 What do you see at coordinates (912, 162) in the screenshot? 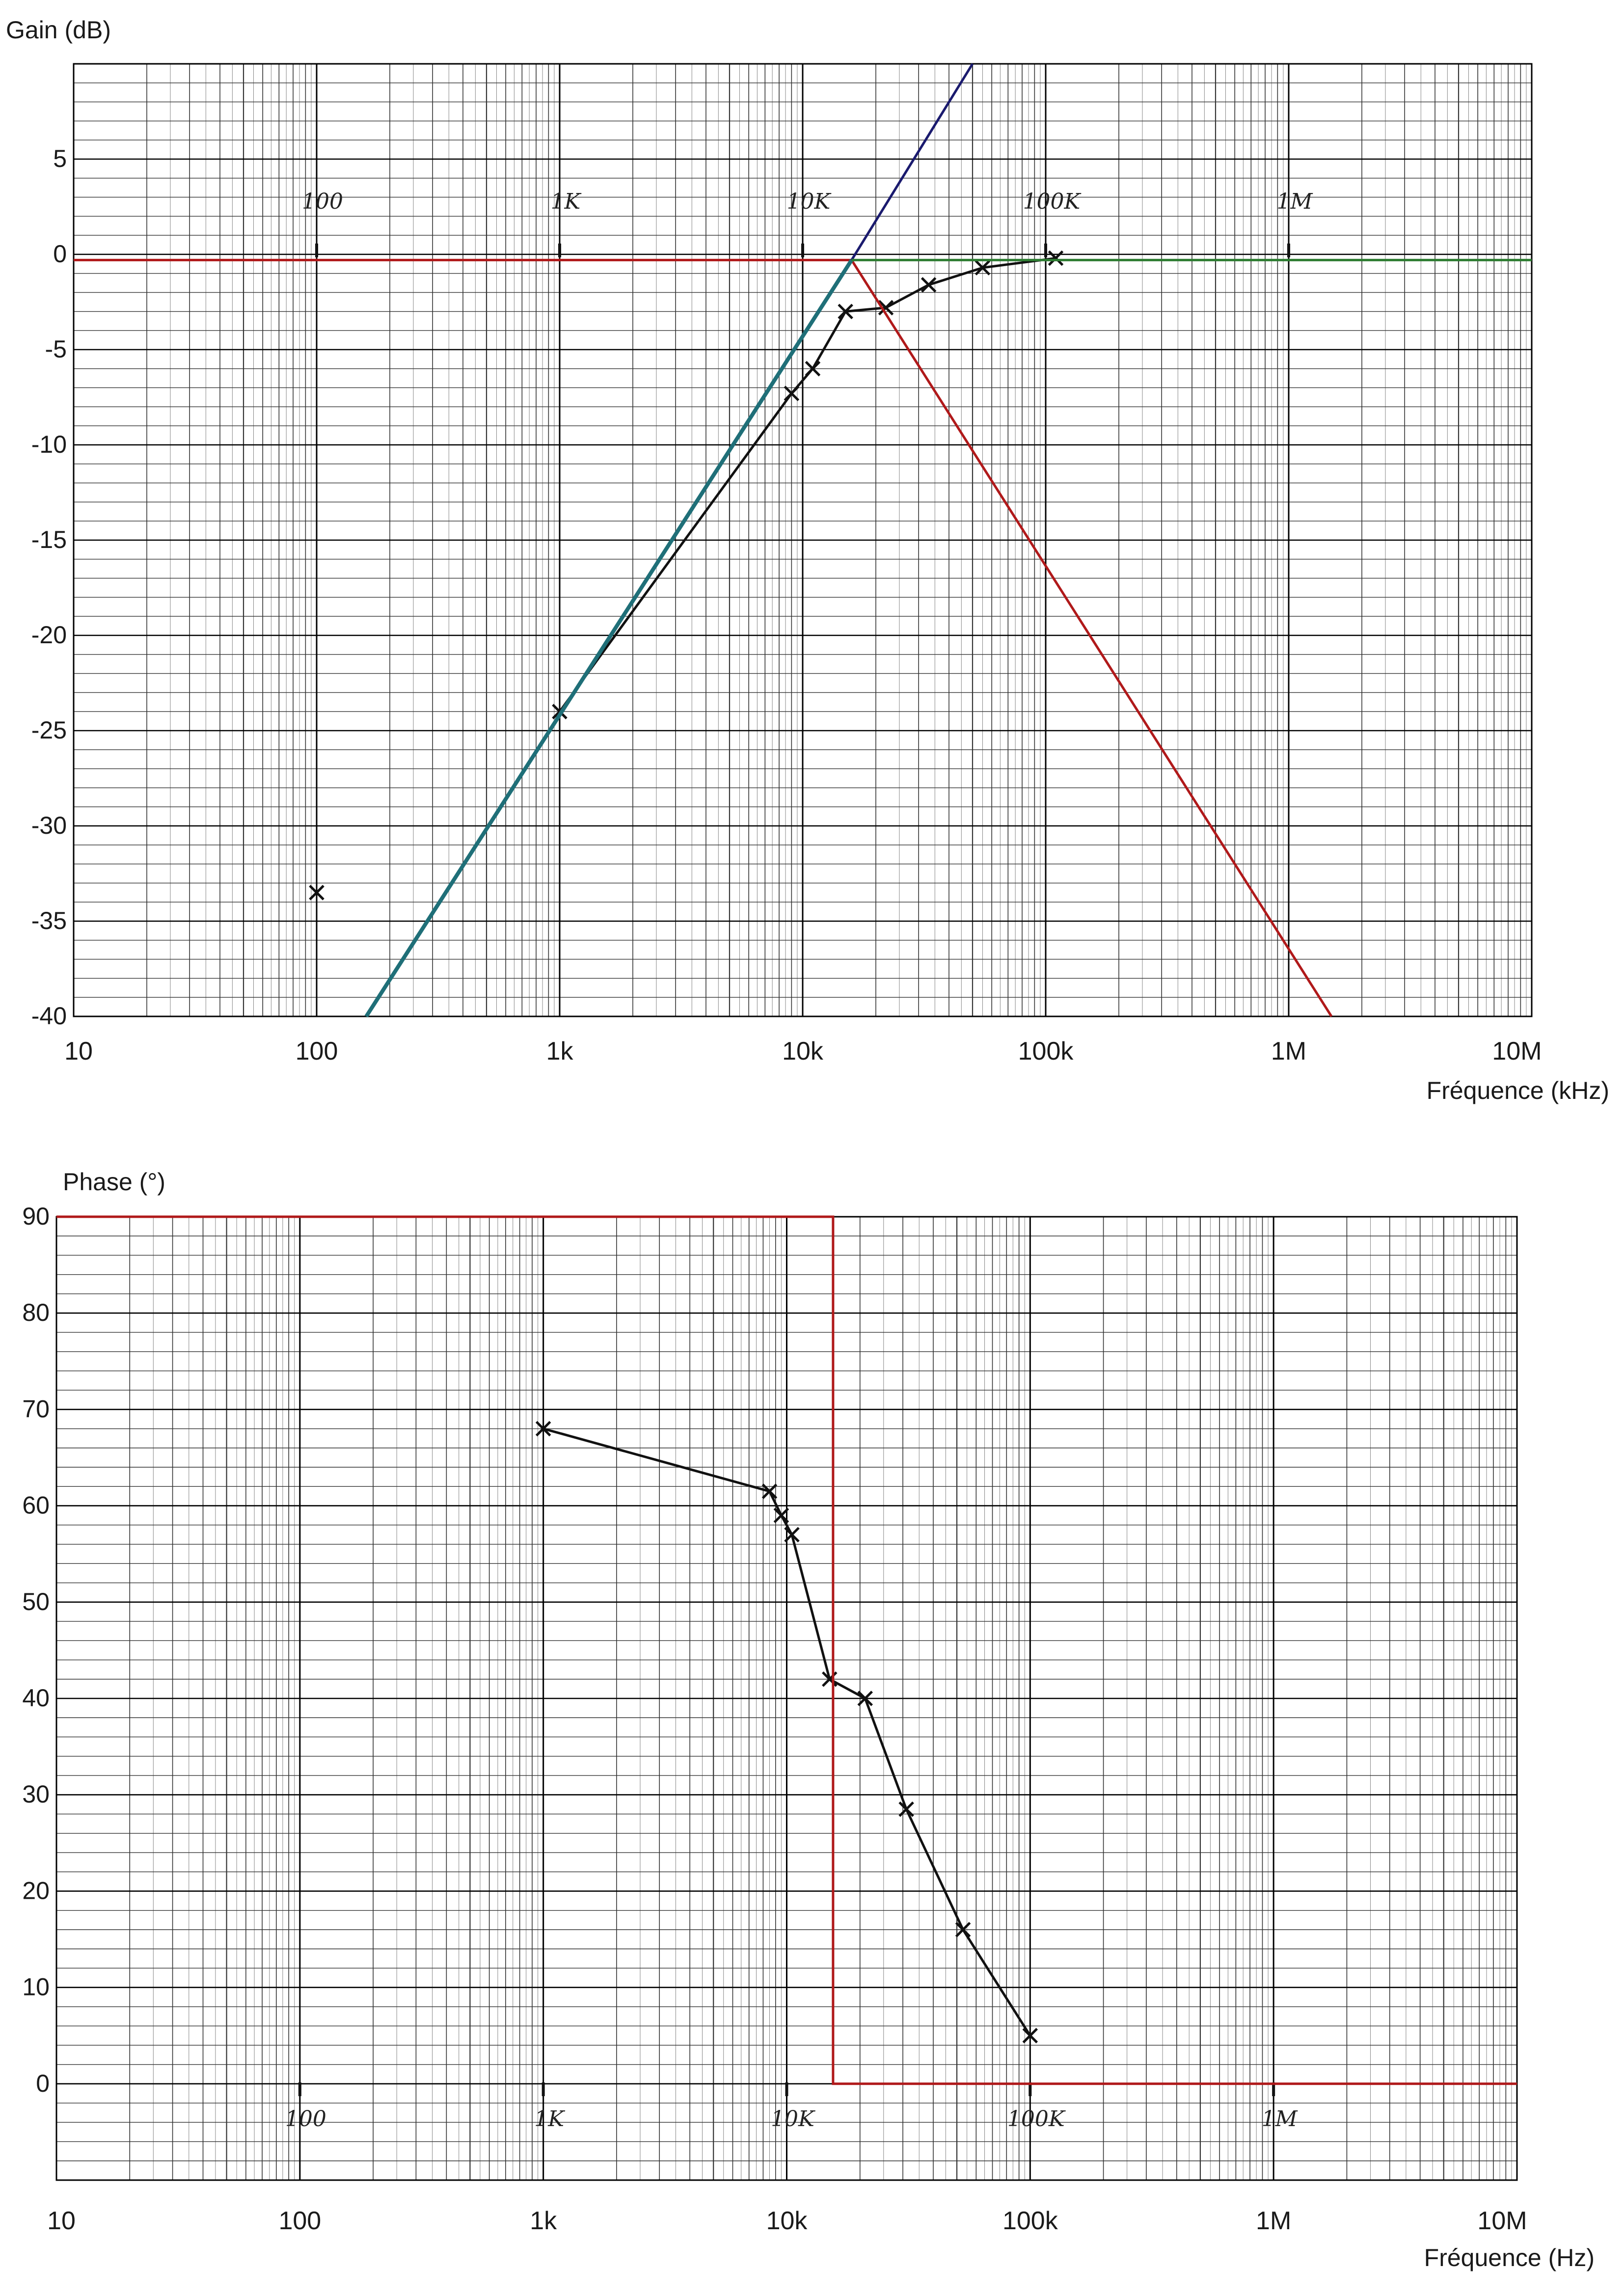
I see `gain-slope-line-ext-line` at bounding box center [912, 162].